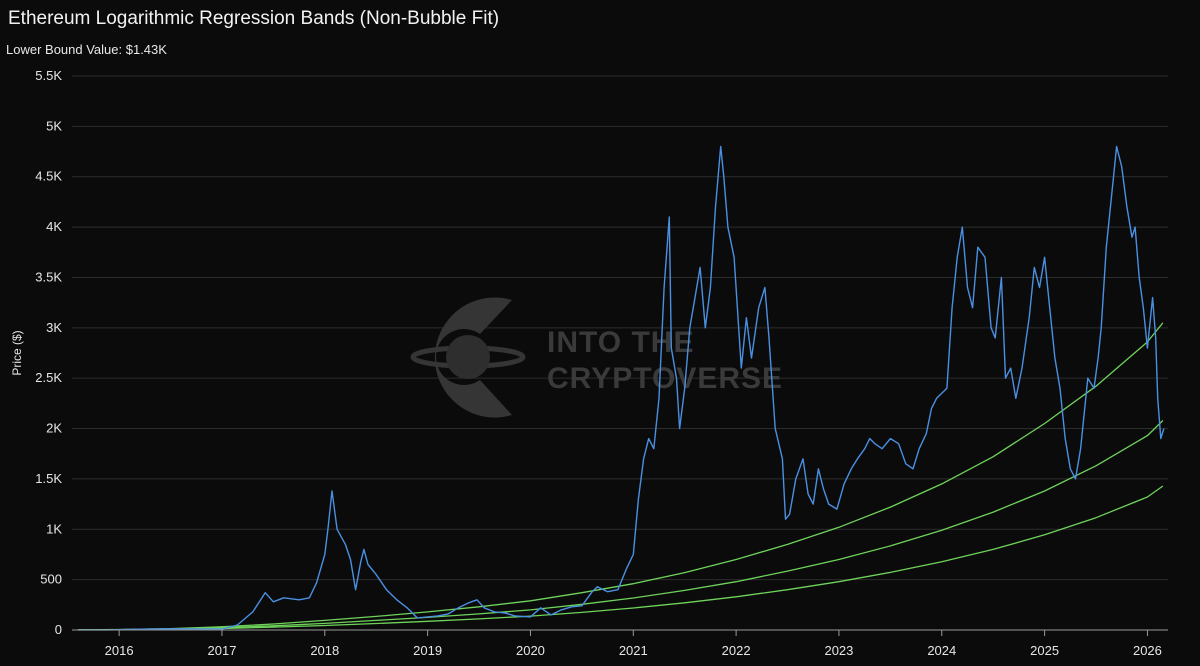 Image resolution: width=1200 pixels, height=666 pixels. I want to click on x-tick-label: 2017, so click(222, 650).